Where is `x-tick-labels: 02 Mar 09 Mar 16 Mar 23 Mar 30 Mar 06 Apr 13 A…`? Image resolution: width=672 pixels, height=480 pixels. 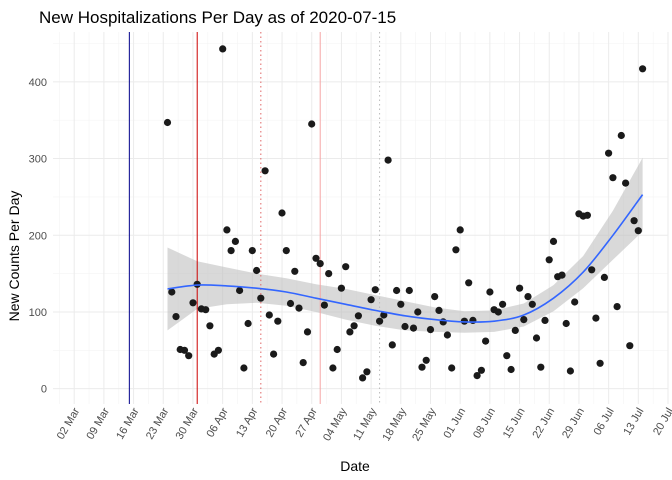 x-tick-labels: 02 Mar 09 Mar 16 Mar 23 Mar 30 Mar 06 Apr 13 A… is located at coordinates (363, 425).